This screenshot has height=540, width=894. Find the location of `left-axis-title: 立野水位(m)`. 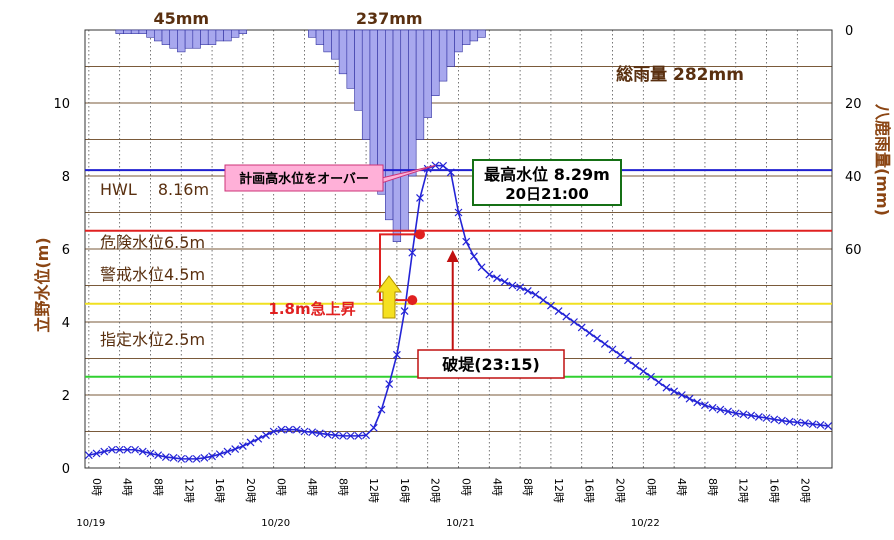

left-axis-title: 立野水位(m) is located at coordinates (42, 284).